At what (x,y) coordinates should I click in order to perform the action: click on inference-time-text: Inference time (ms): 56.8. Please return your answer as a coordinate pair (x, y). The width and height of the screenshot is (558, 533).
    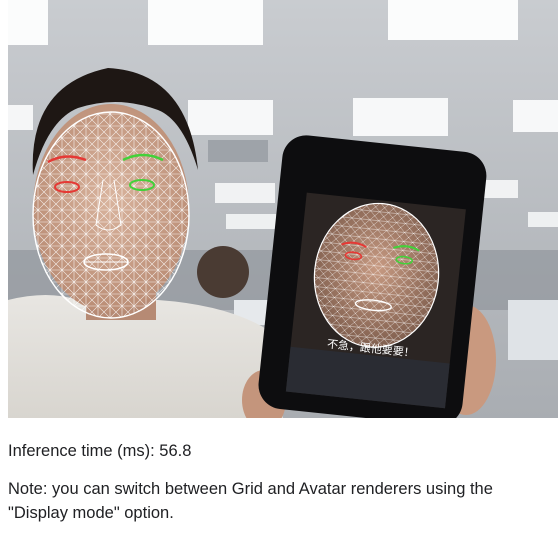
    Looking at the image, I should click on (100, 451).